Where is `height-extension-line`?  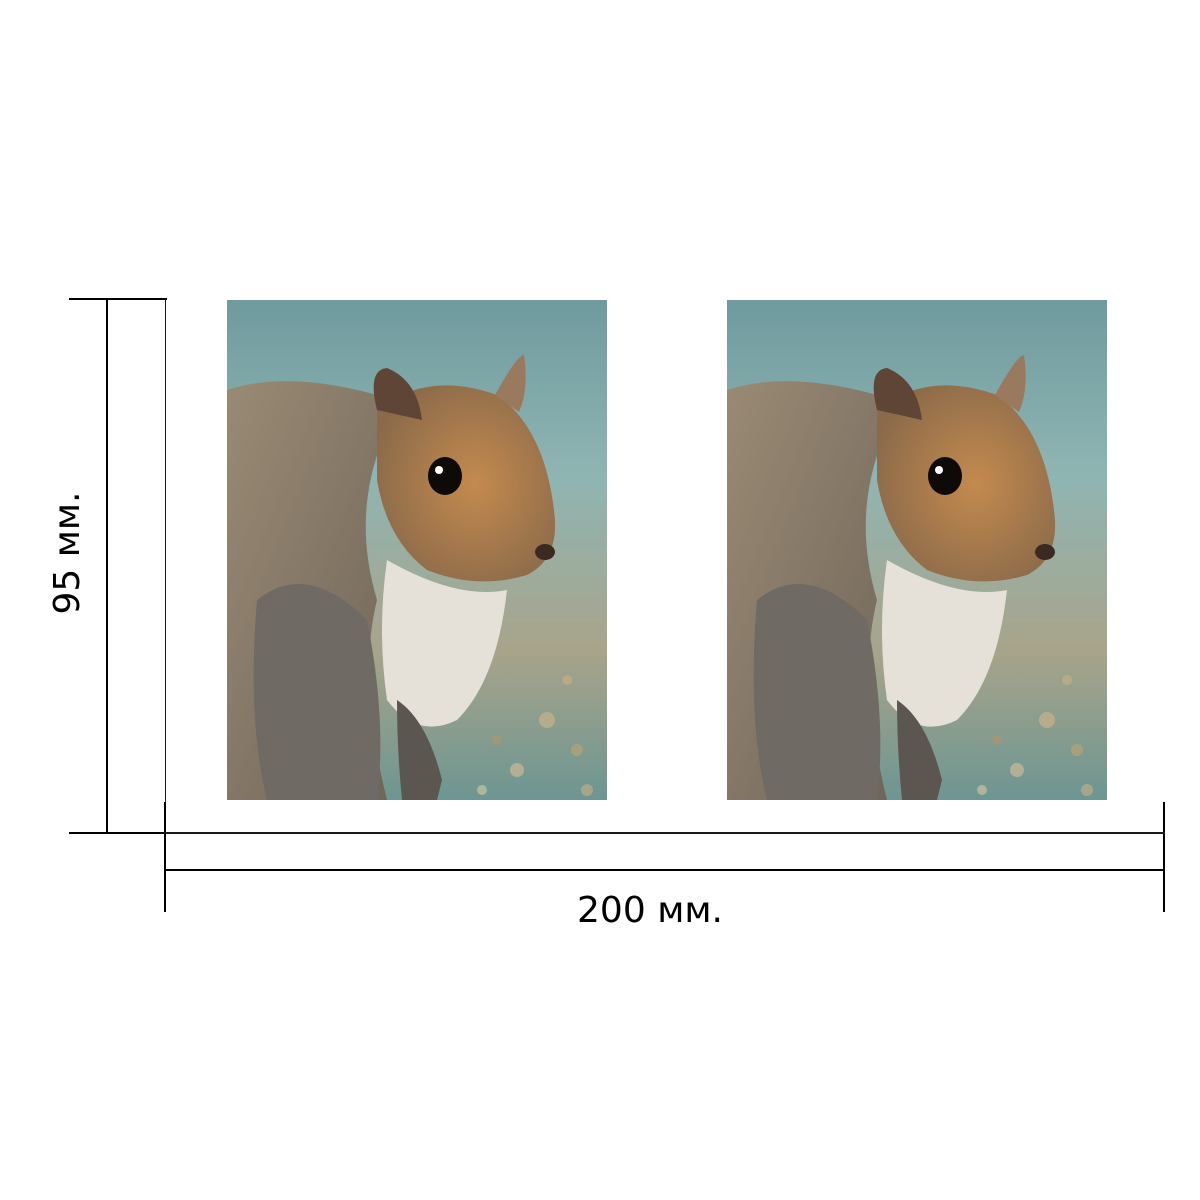 height-extension-line is located at coordinates (165, 566).